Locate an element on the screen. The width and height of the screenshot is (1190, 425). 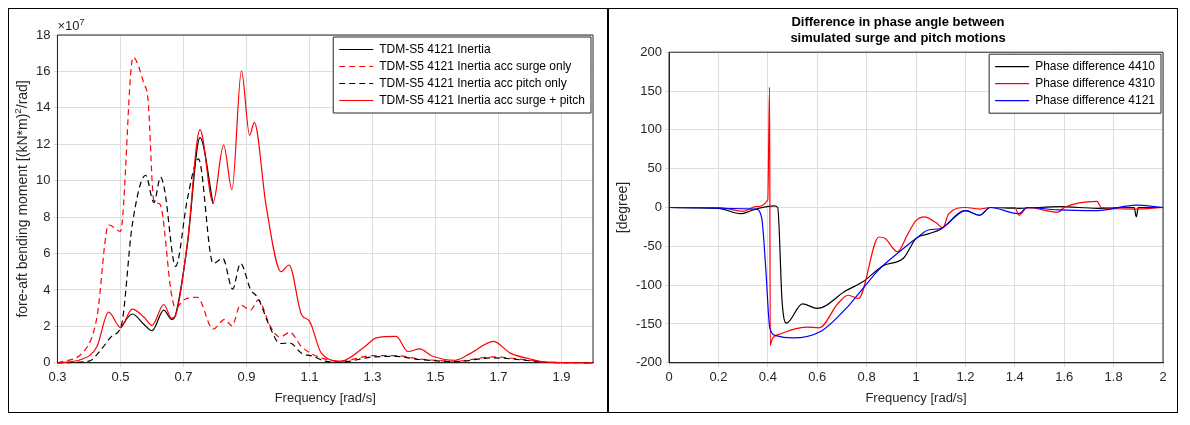
y-tick-label: -100 is located at coordinates (649, 284).